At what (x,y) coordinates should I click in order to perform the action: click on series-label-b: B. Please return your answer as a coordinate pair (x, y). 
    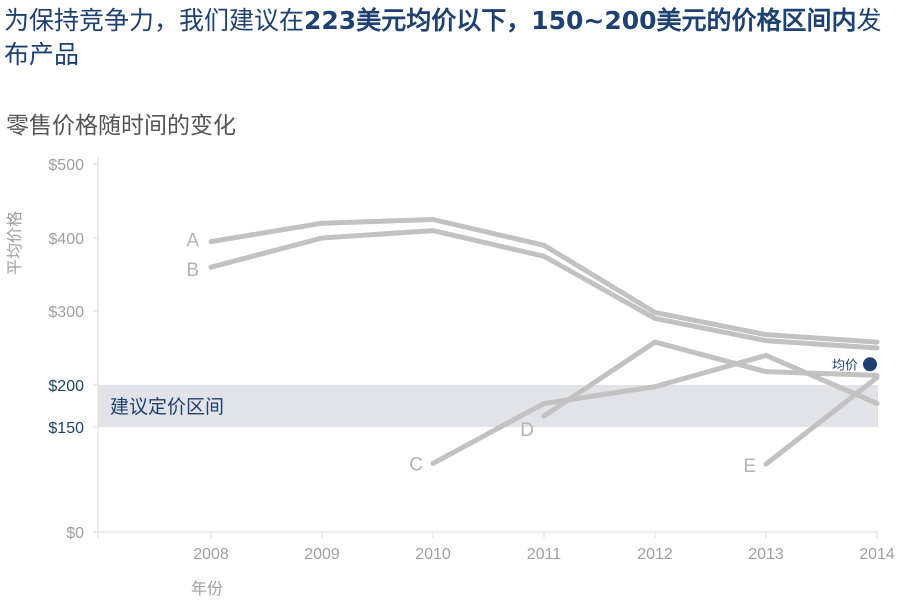
    Looking at the image, I should click on (192, 270).